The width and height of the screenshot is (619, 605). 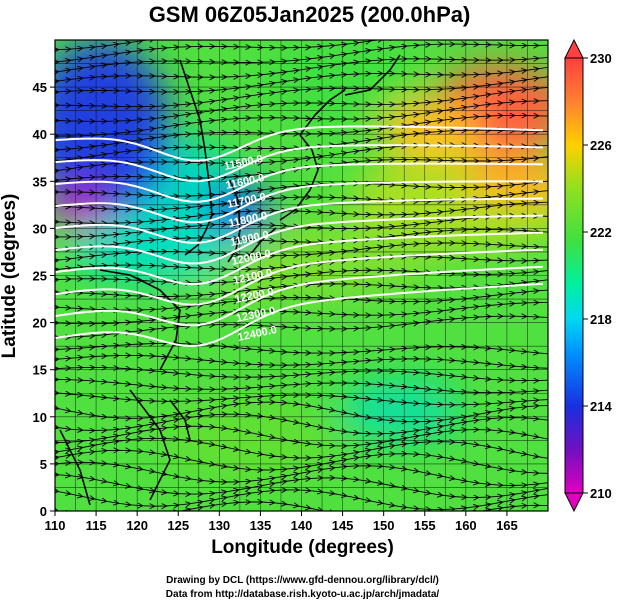 What do you see at coordinates (302, 525) in the screenshot?
I see `x-tick-label: 140` at bounding box center [302, 525].